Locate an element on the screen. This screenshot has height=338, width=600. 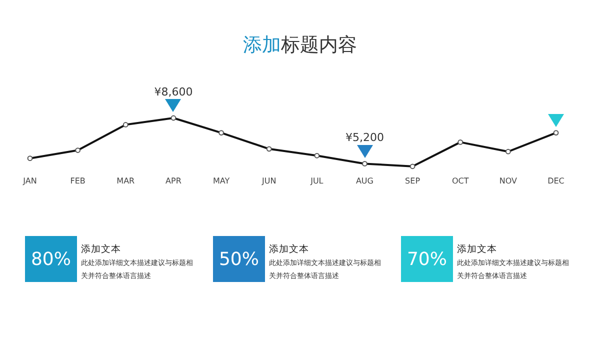
x-tick-label: NOV is located at coordinates (508, 181).